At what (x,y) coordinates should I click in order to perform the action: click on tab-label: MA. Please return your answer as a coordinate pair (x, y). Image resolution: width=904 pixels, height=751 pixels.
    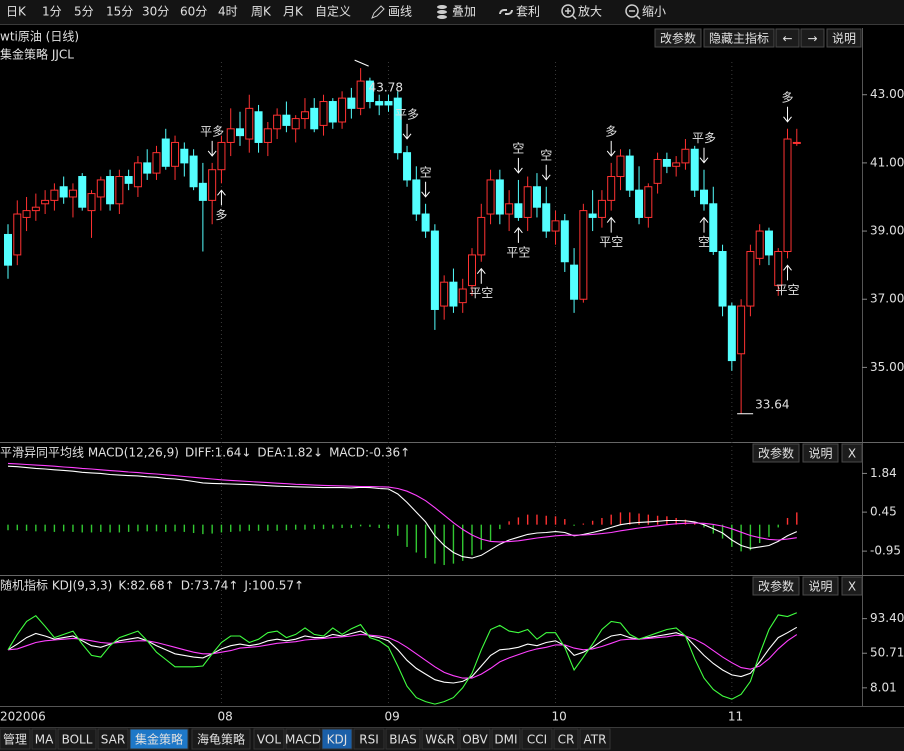
    Looking at the image, I should click on (44, 740).